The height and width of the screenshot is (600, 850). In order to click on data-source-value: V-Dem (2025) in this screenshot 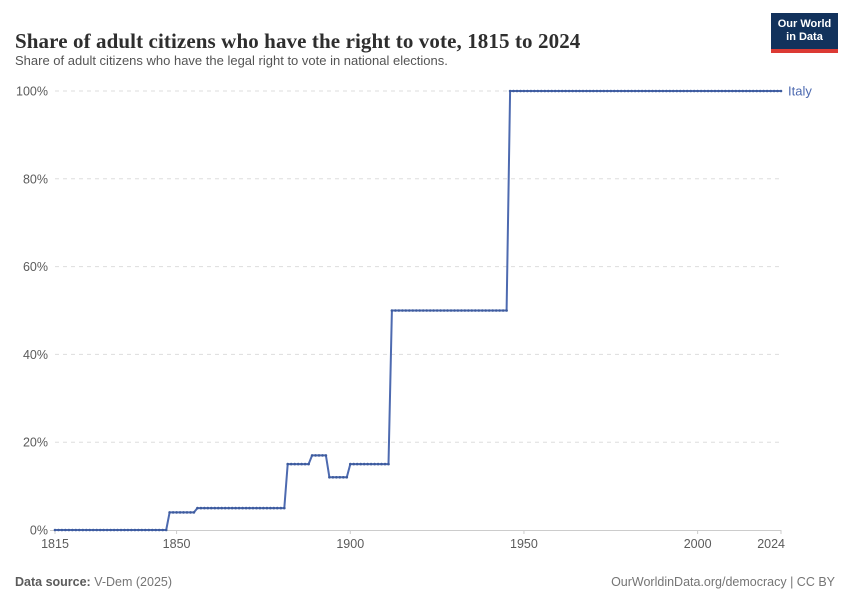, I will do `click(133, 582)`.